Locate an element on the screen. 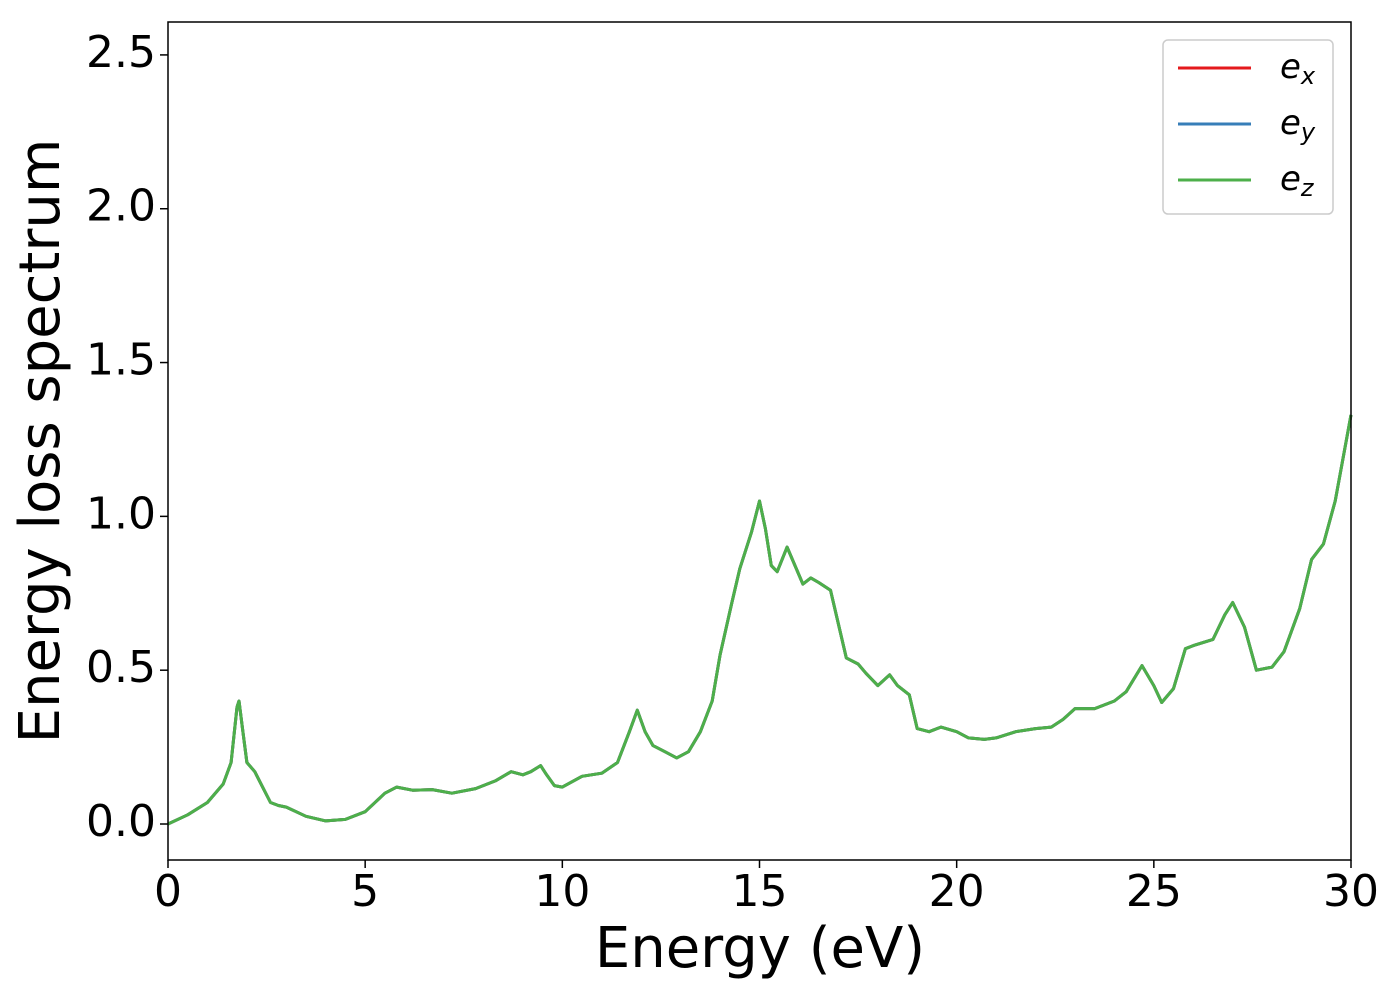  legend-label: ez is located at coordinates (1297, 181).